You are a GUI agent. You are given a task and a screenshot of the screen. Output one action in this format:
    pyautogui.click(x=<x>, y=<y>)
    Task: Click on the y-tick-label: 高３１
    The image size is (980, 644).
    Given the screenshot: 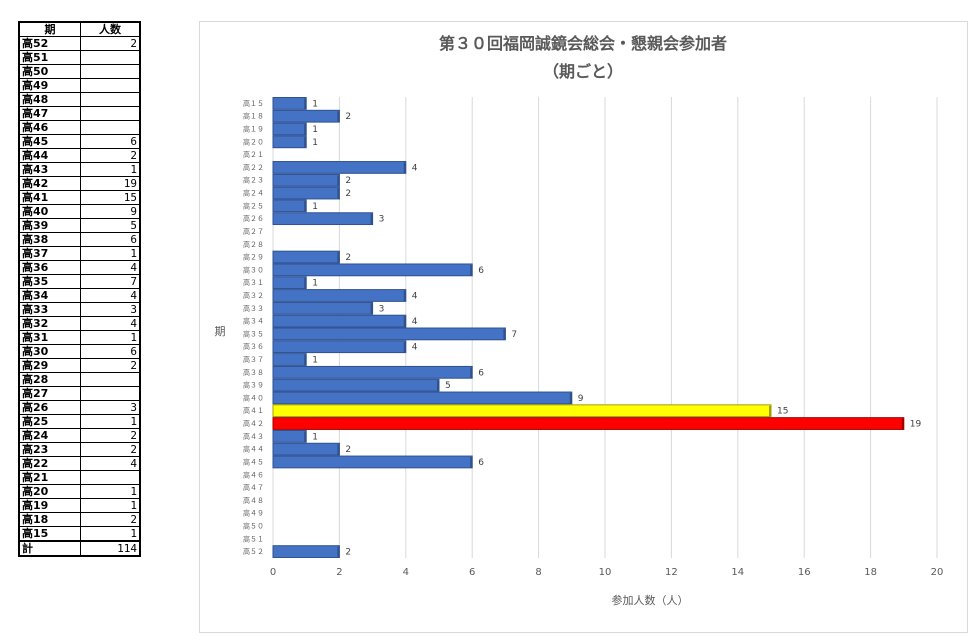 What is the action you would take?
    pyautogui.click(x=253, y=282)
    